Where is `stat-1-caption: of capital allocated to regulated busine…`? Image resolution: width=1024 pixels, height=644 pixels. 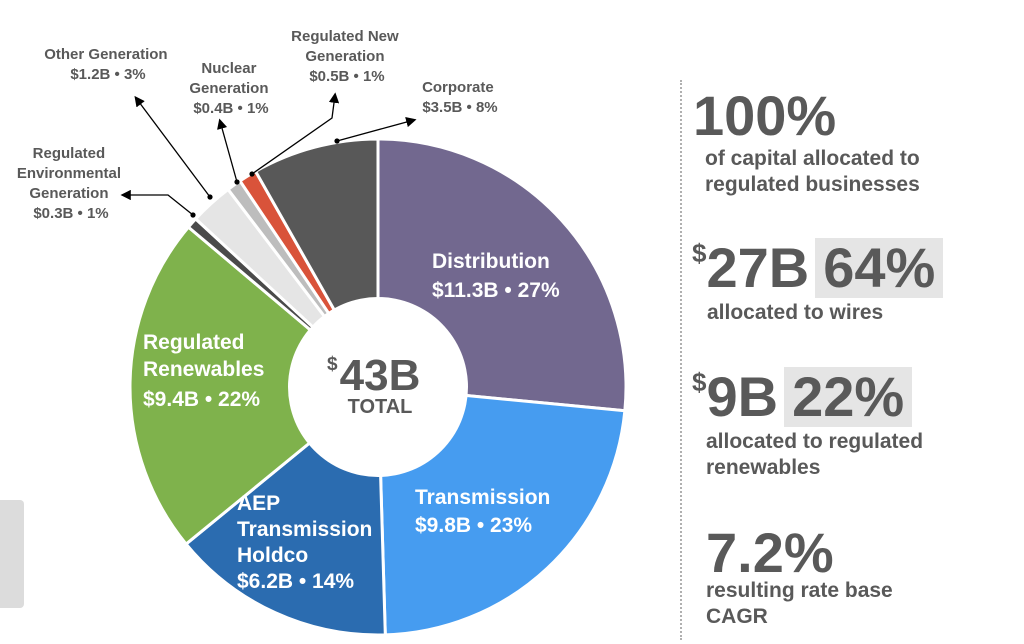 stat-1-caption: of capital allocated to regulated busine… is located at coordinates (812, 171).